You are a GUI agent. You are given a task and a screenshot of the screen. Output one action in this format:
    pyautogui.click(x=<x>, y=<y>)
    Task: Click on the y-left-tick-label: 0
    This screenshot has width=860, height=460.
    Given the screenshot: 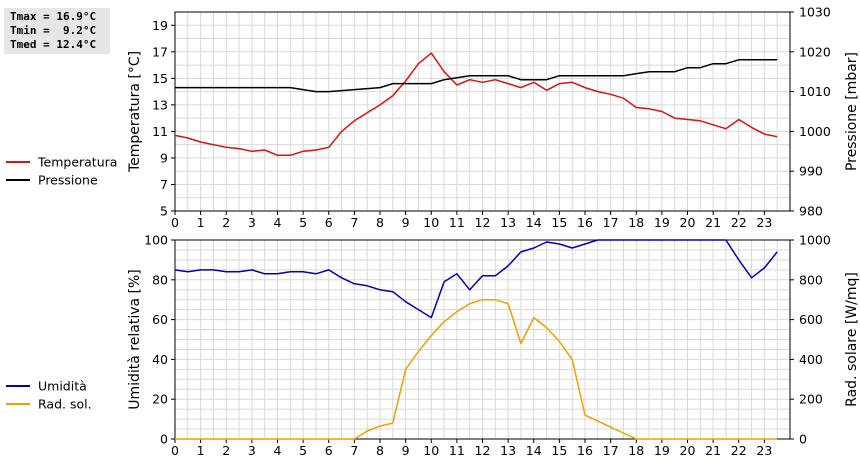 What is the action you would take?
    pyautogui.click(x=164, y=439)
    